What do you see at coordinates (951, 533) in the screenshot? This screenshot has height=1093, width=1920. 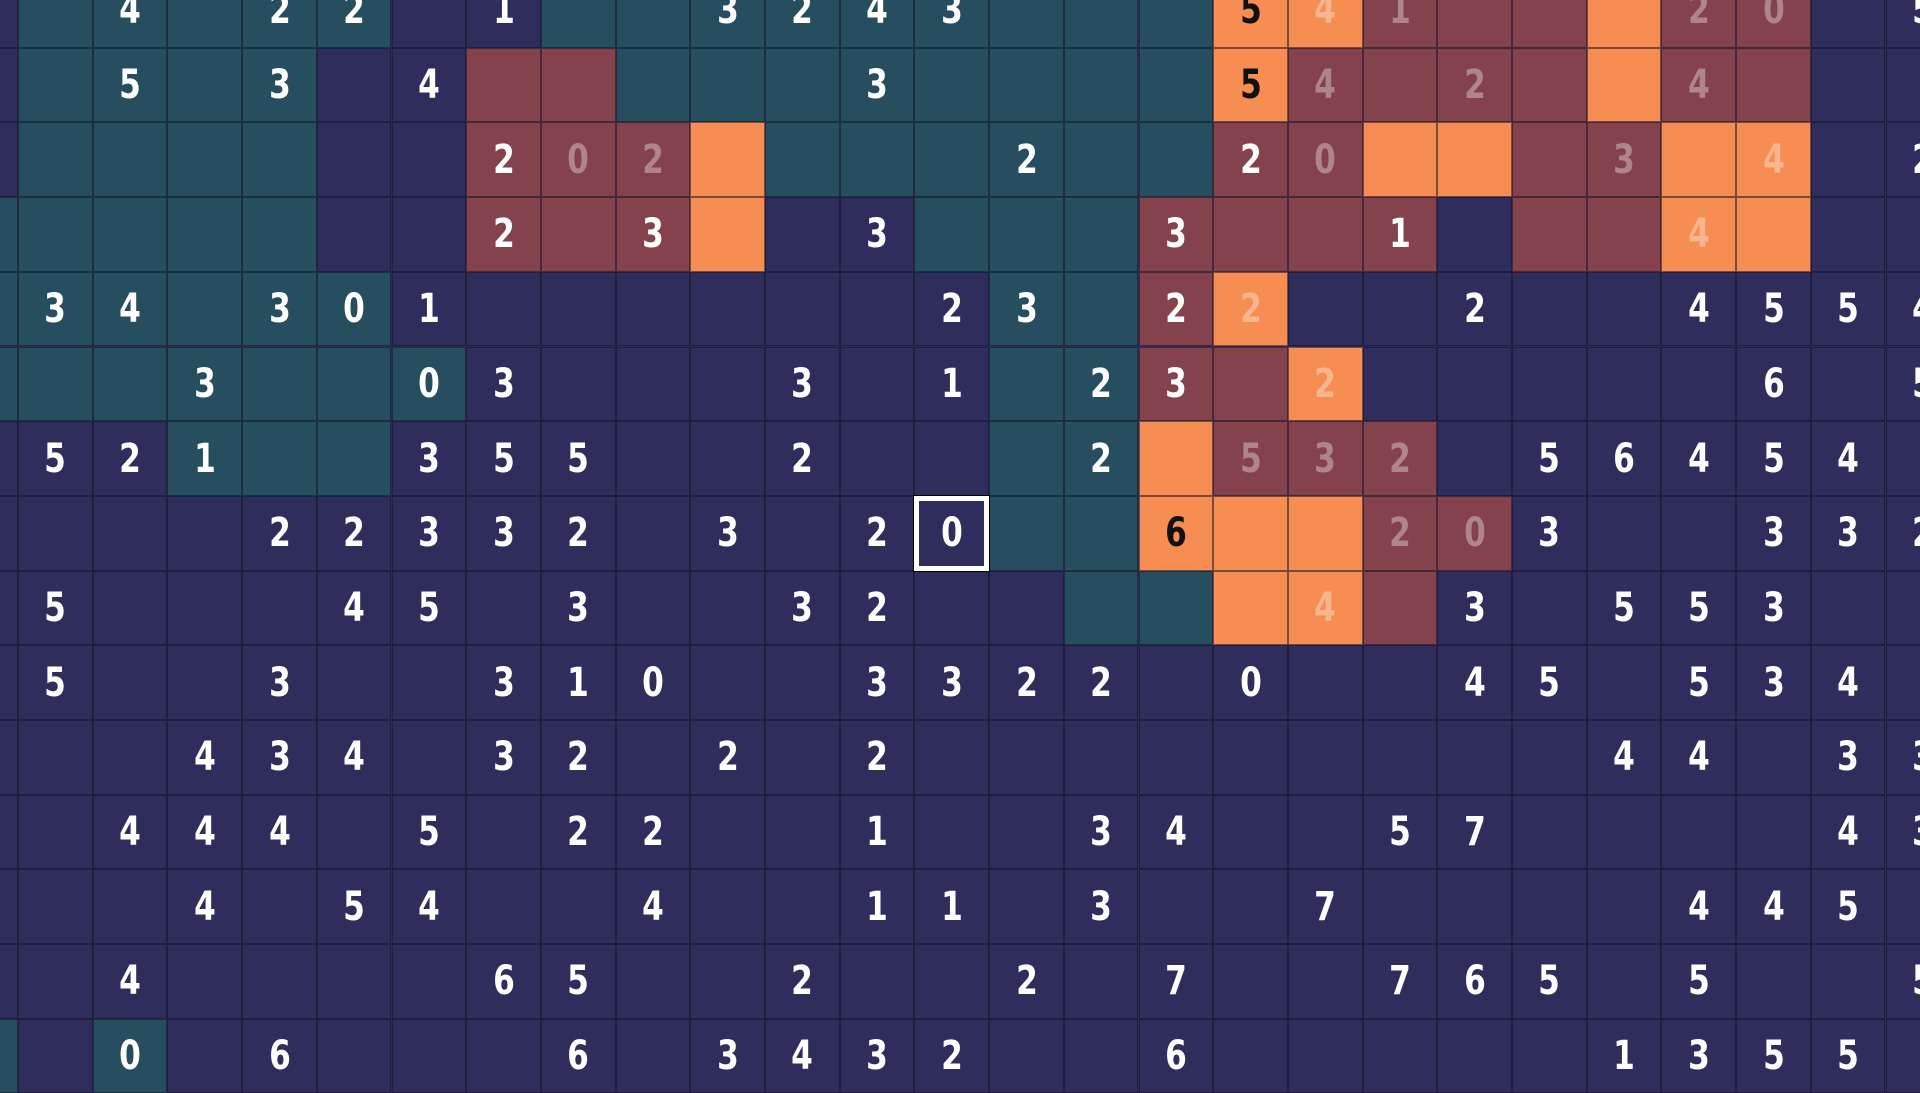 I see `grid-cell-selected: 0` at bounding box center [951, 533].